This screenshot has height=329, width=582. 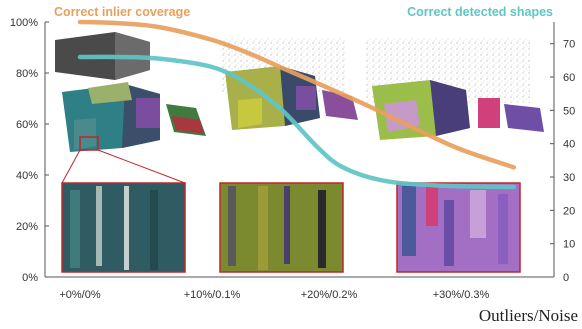 What do you see at coordinates (528, 315) in the screenshot?
I see `x-axis-title: Outliers/Noise` at bounding box center [528, 315].